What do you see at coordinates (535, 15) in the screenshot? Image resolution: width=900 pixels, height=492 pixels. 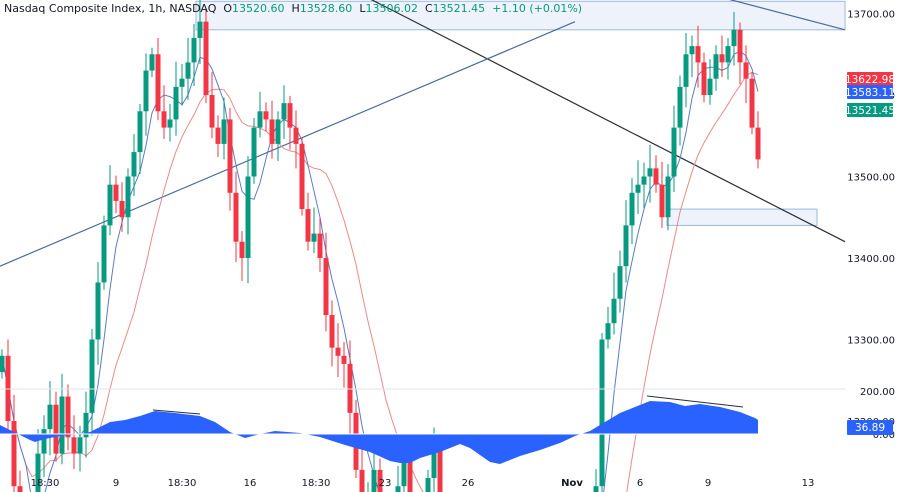 I see `trendline` at bounding box center [535, 15].